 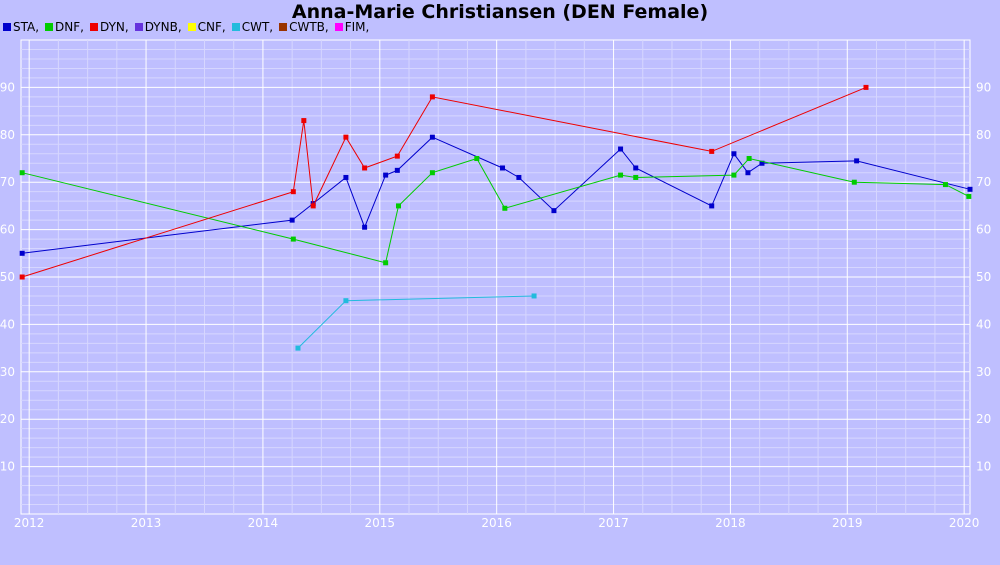 I want to click on y-tick-label-right: 70, so click(x=983, y=182).